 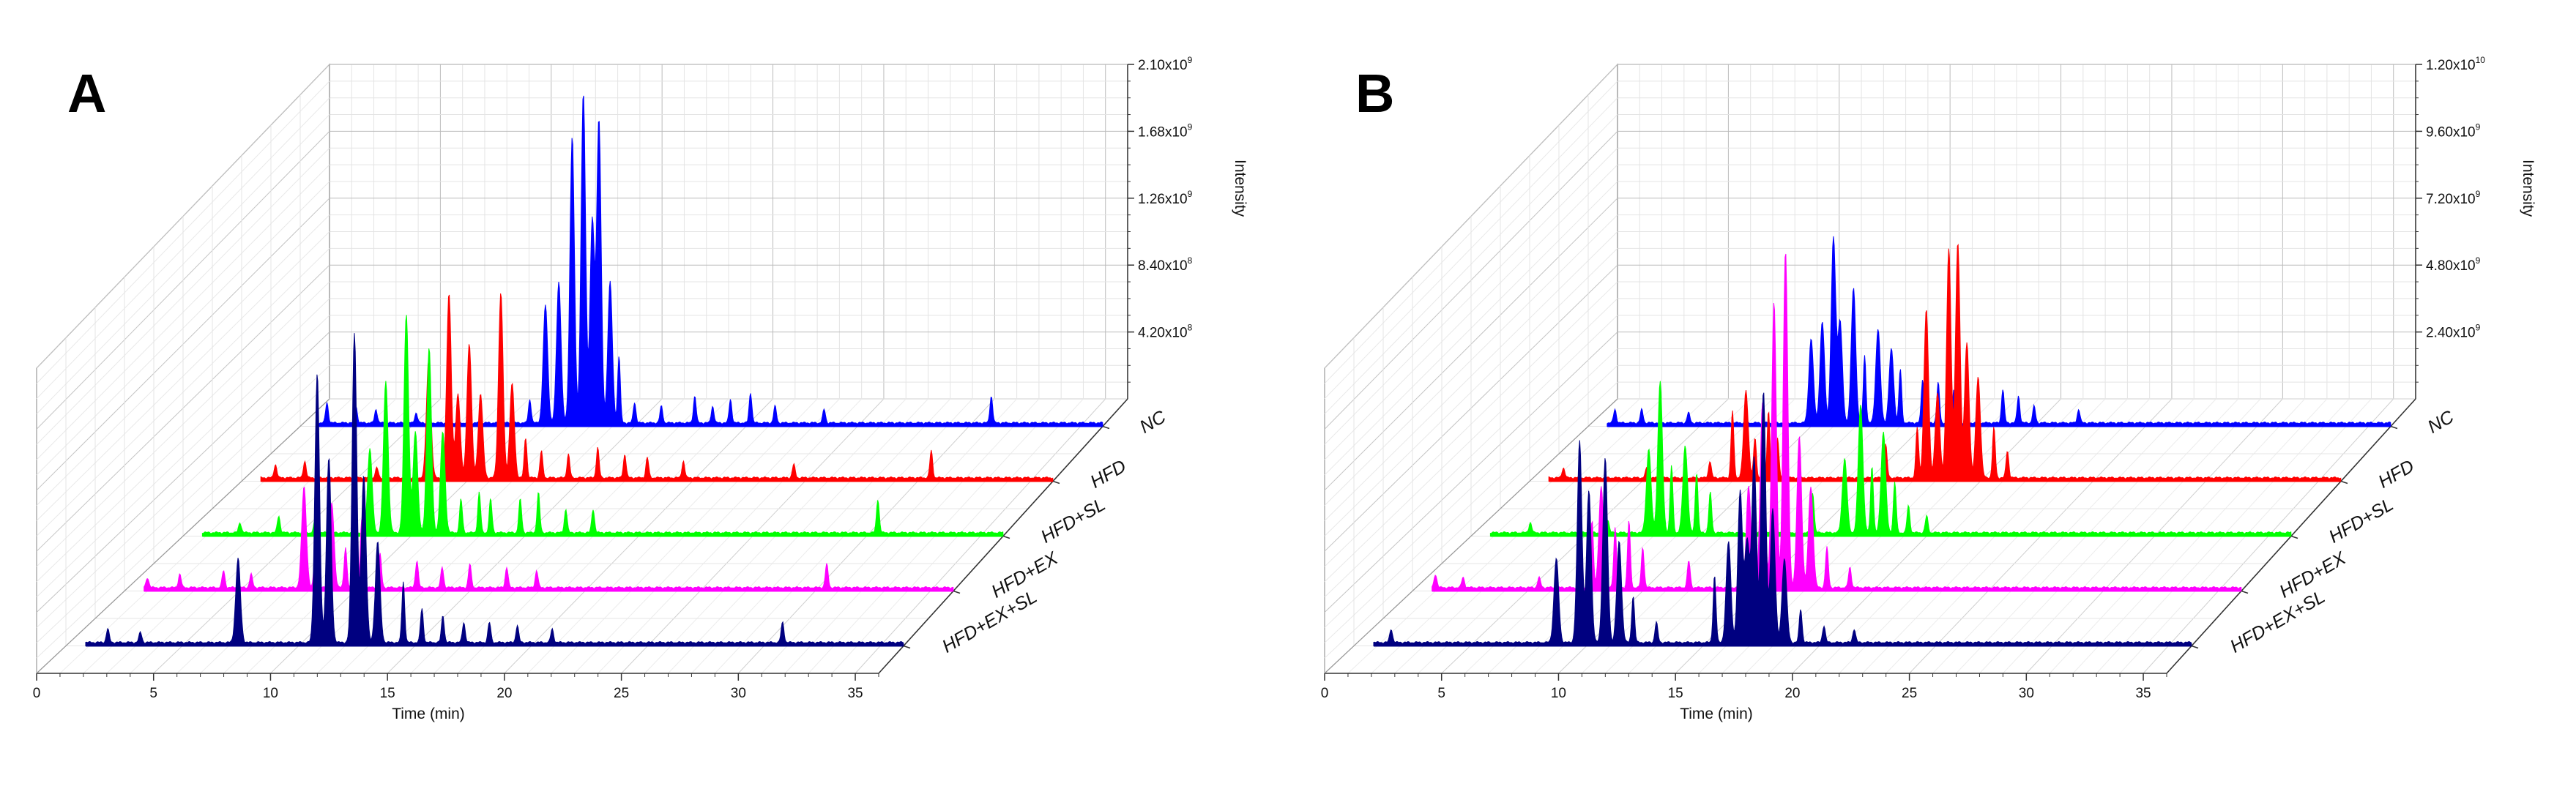 What do you see at coordinates (1165, 332) in the screenshot?
I see `y-tick-label: 4.20x10⁸` at bounding box center [1165, 332].